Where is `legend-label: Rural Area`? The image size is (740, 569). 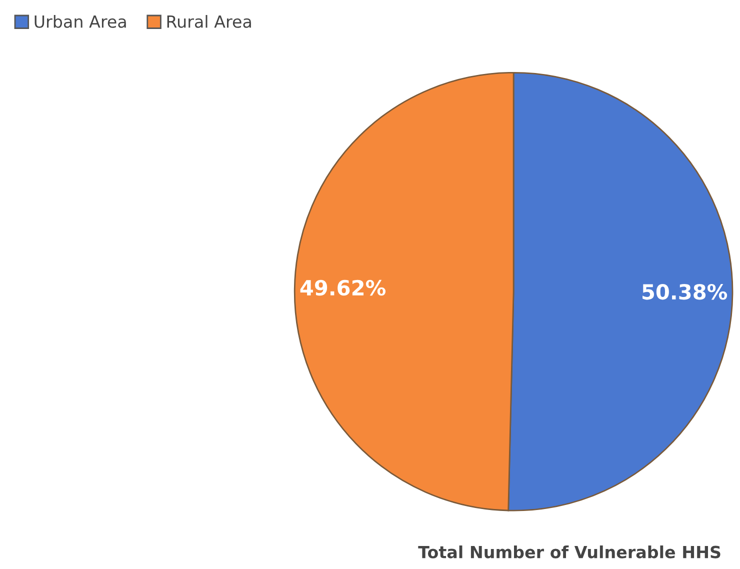
legend-label: Rural Area is located at coordinates (209, 21).